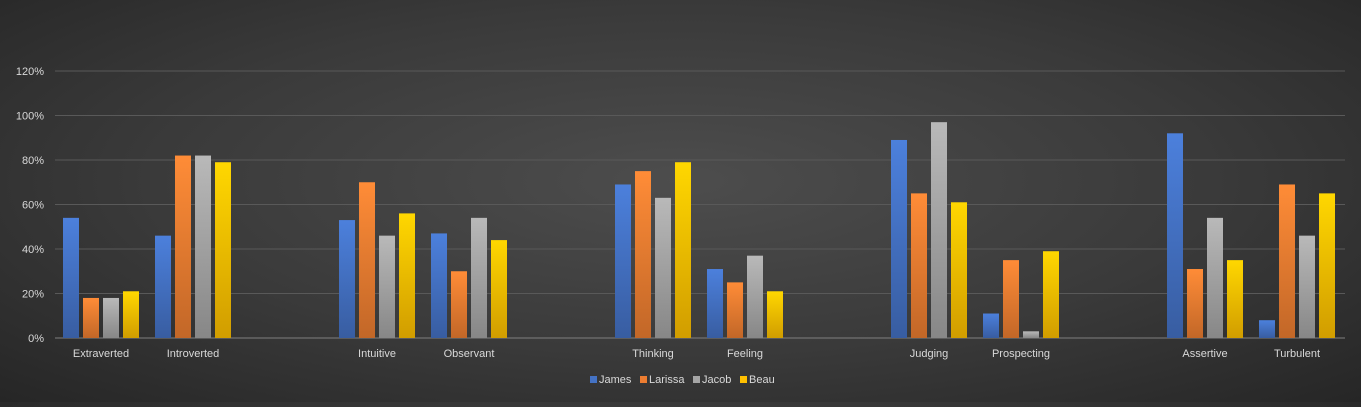 The width and height of the screenshot is (1361, 407). I want to click on x-tick-label: Thinking, so click(653, 354).